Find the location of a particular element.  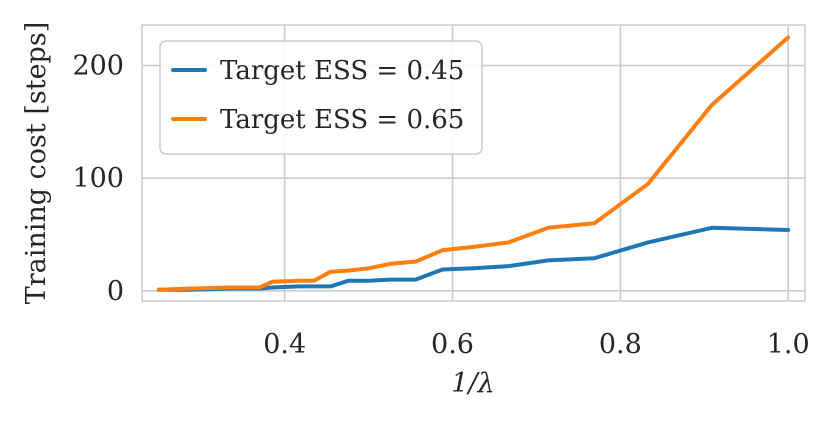

x-axis-label: 1/λ is located at coordinates (472, 383).